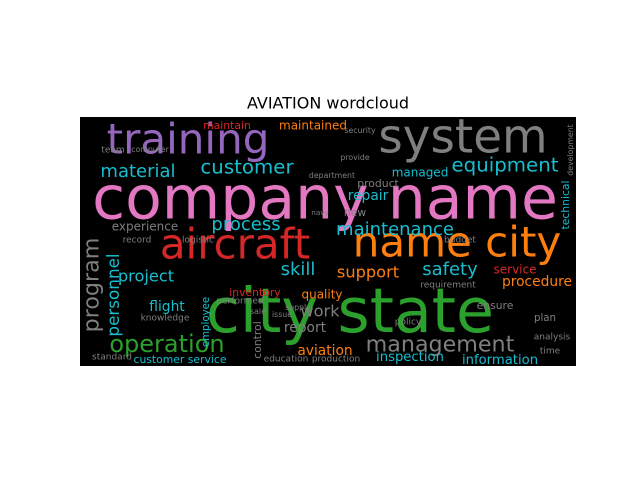 This screenshot has width=640, height=480. I want to click on word: name city, so click(457, 242).